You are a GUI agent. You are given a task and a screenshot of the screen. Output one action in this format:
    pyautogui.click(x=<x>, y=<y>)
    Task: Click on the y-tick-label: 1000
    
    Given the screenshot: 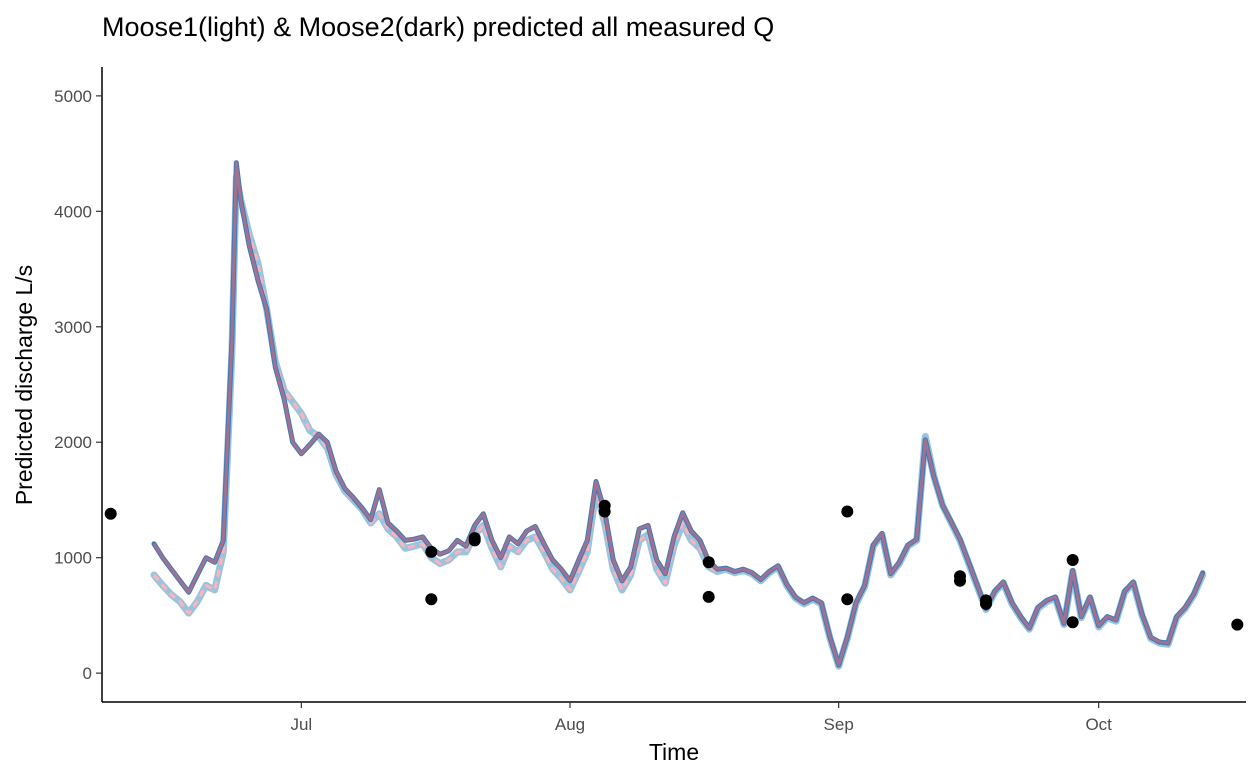 What is the action you would take?
    pyautogui.click(x=73, y=558)
    